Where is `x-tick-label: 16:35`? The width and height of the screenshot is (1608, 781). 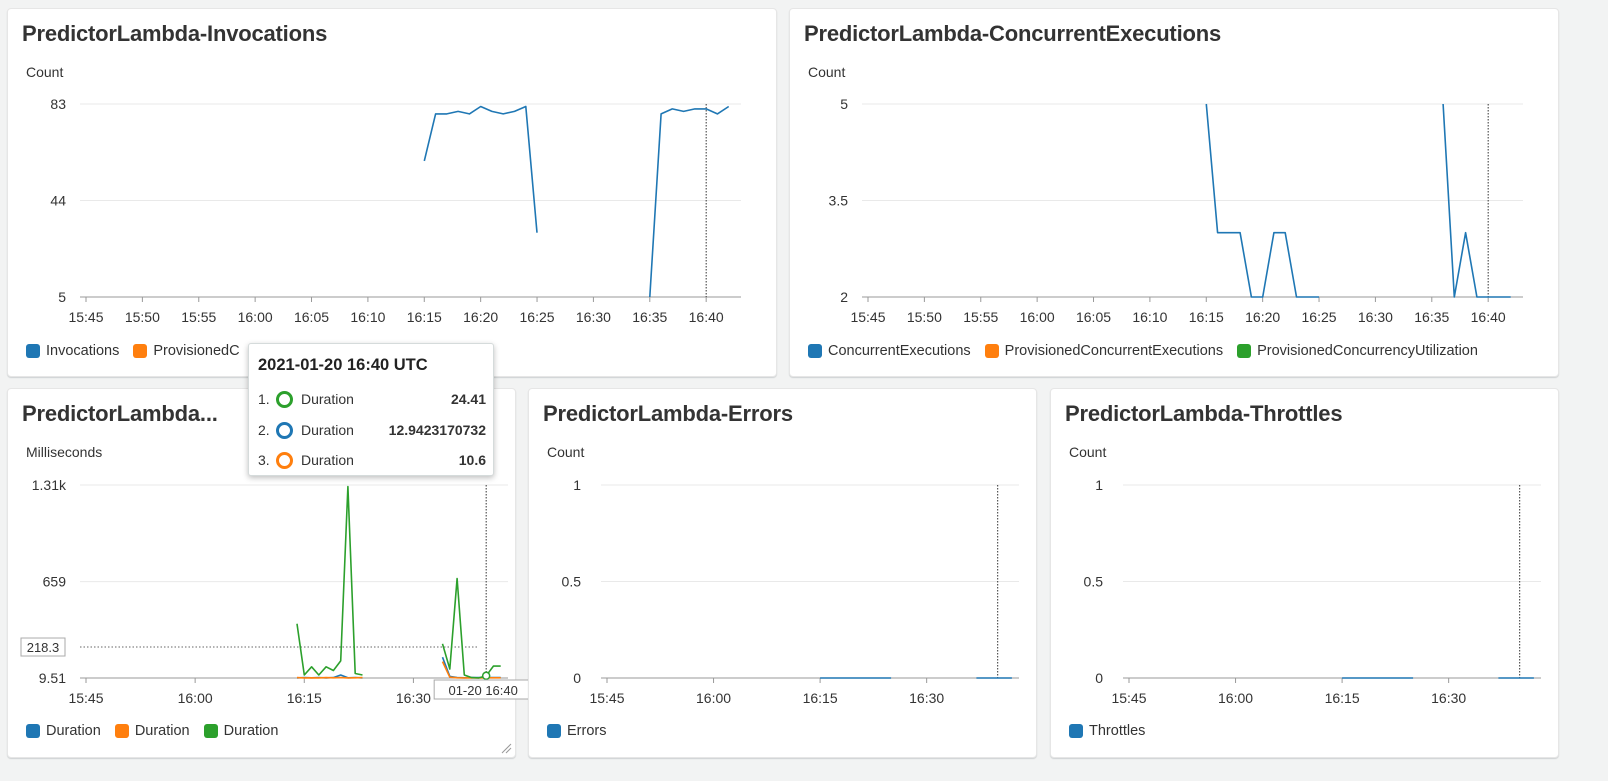 x-tick-label: 16:35 is located at coordinates (649, 317).